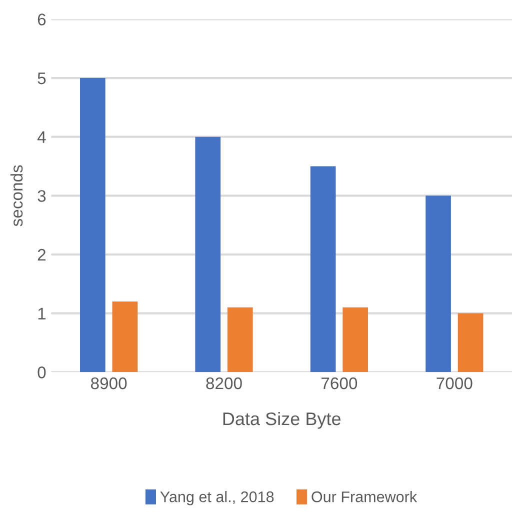 Image resolution: width=512 pixels, height=519 pixels. I want to click on x-tick-label: 7000, so click(454, 383).